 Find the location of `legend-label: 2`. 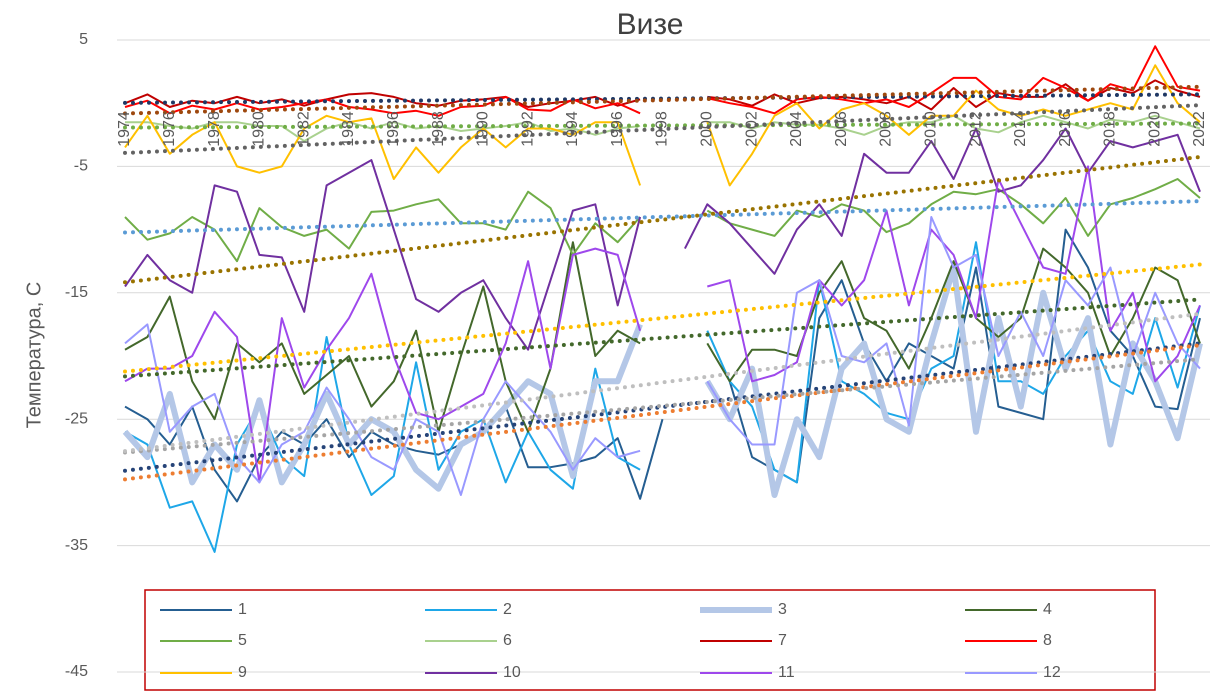

legend-label: 2 is located at coordinates (507, 609).